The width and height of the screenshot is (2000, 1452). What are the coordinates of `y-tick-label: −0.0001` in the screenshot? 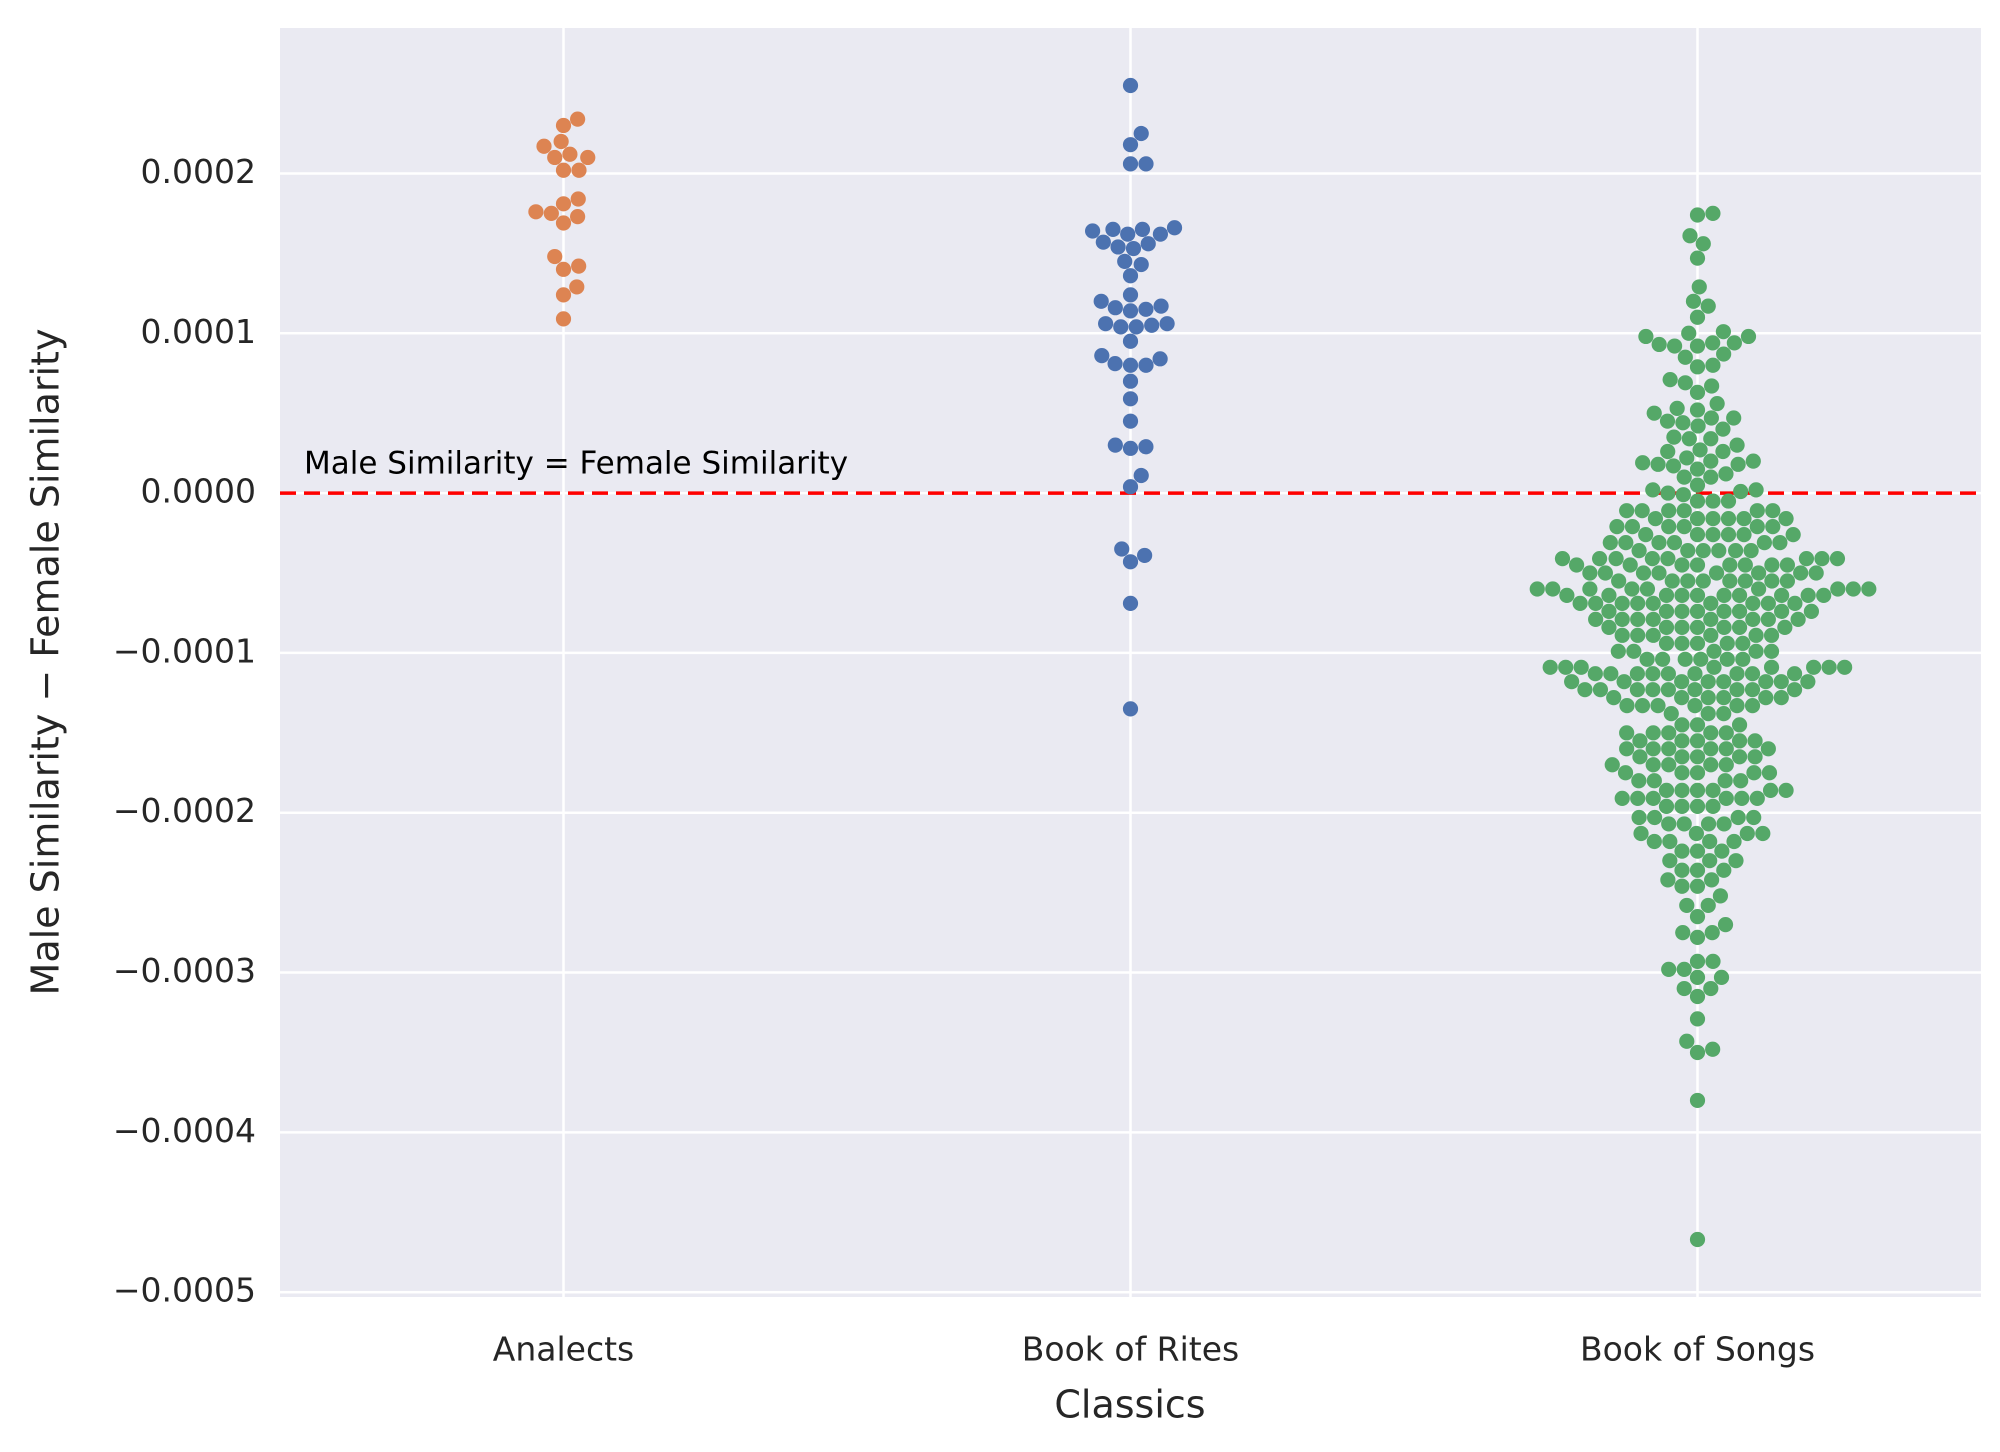 It's located at (184, 650).